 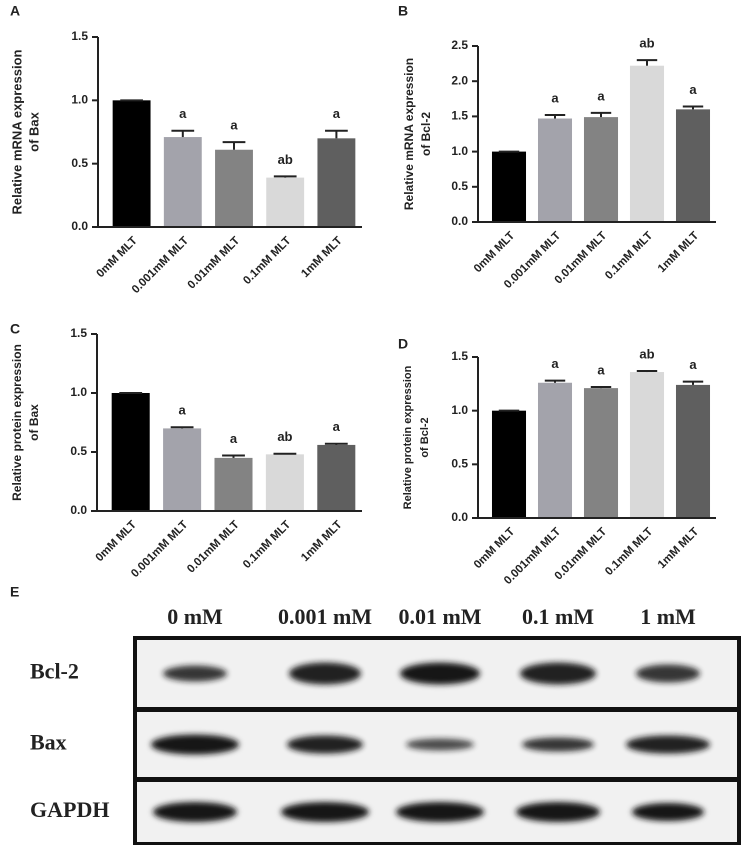 I want to click on y-tick-label: 2.5, so click(x=459, y=45).